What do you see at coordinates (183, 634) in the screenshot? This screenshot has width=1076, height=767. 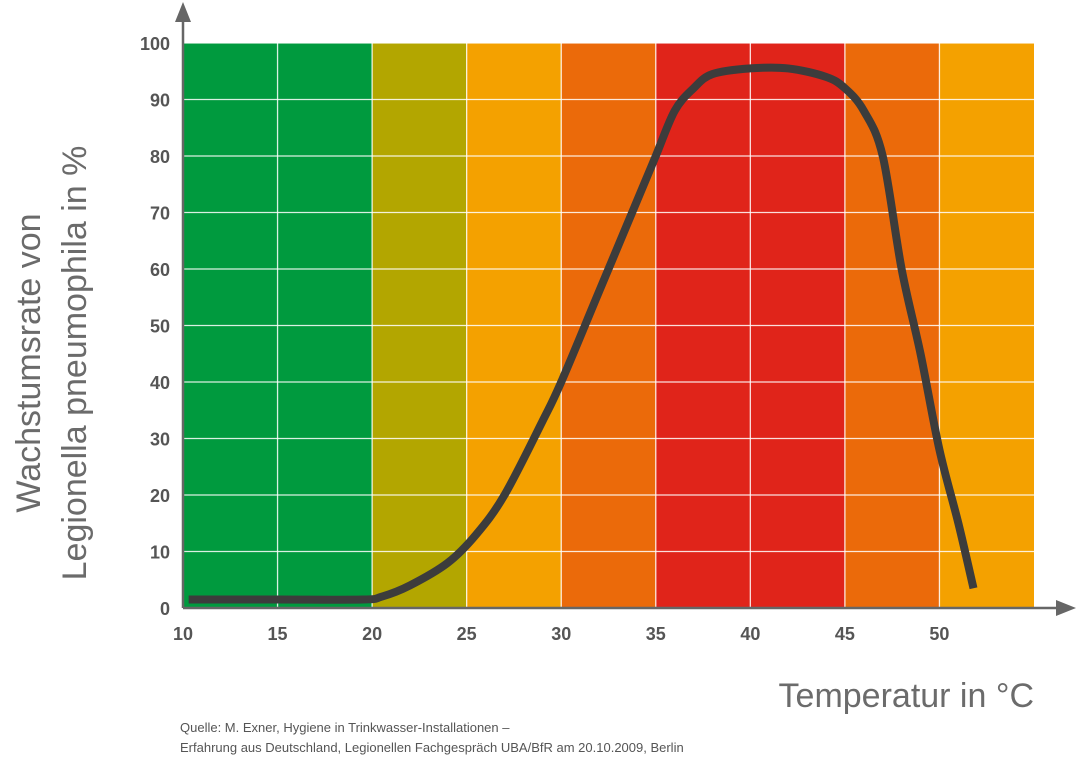 I see `x-tick-label-0: 10` at bounding box center [183, 634].